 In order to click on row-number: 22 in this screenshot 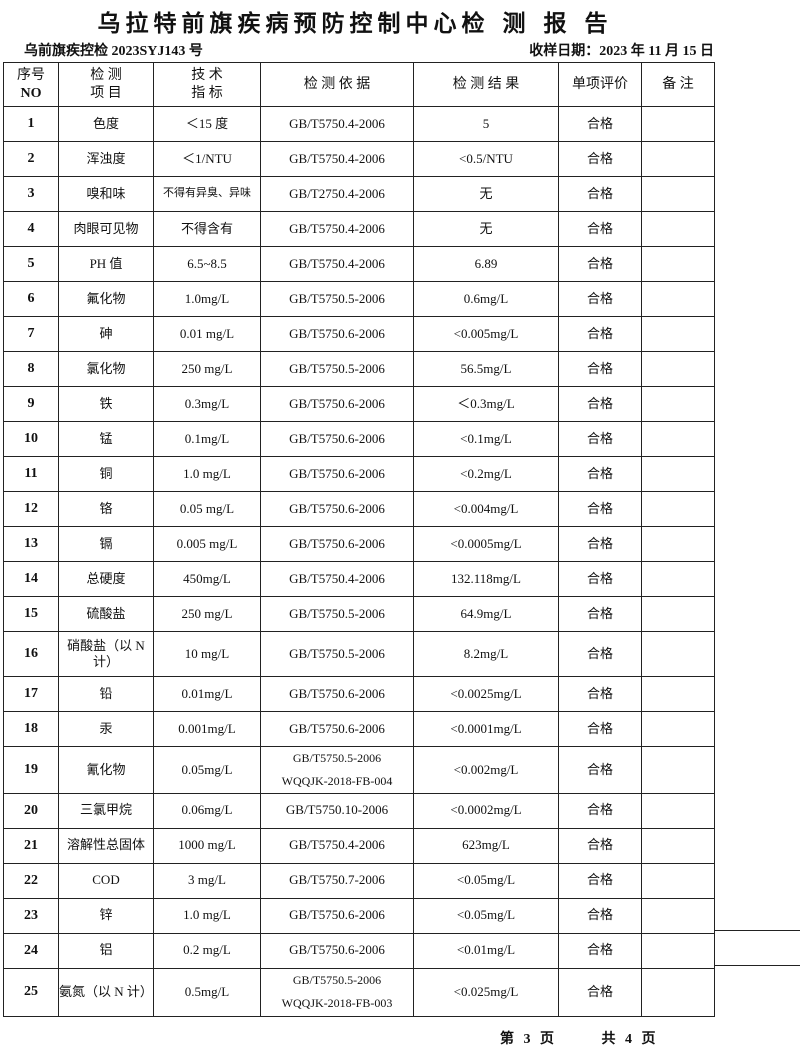, I will do `click(31, 880)`.